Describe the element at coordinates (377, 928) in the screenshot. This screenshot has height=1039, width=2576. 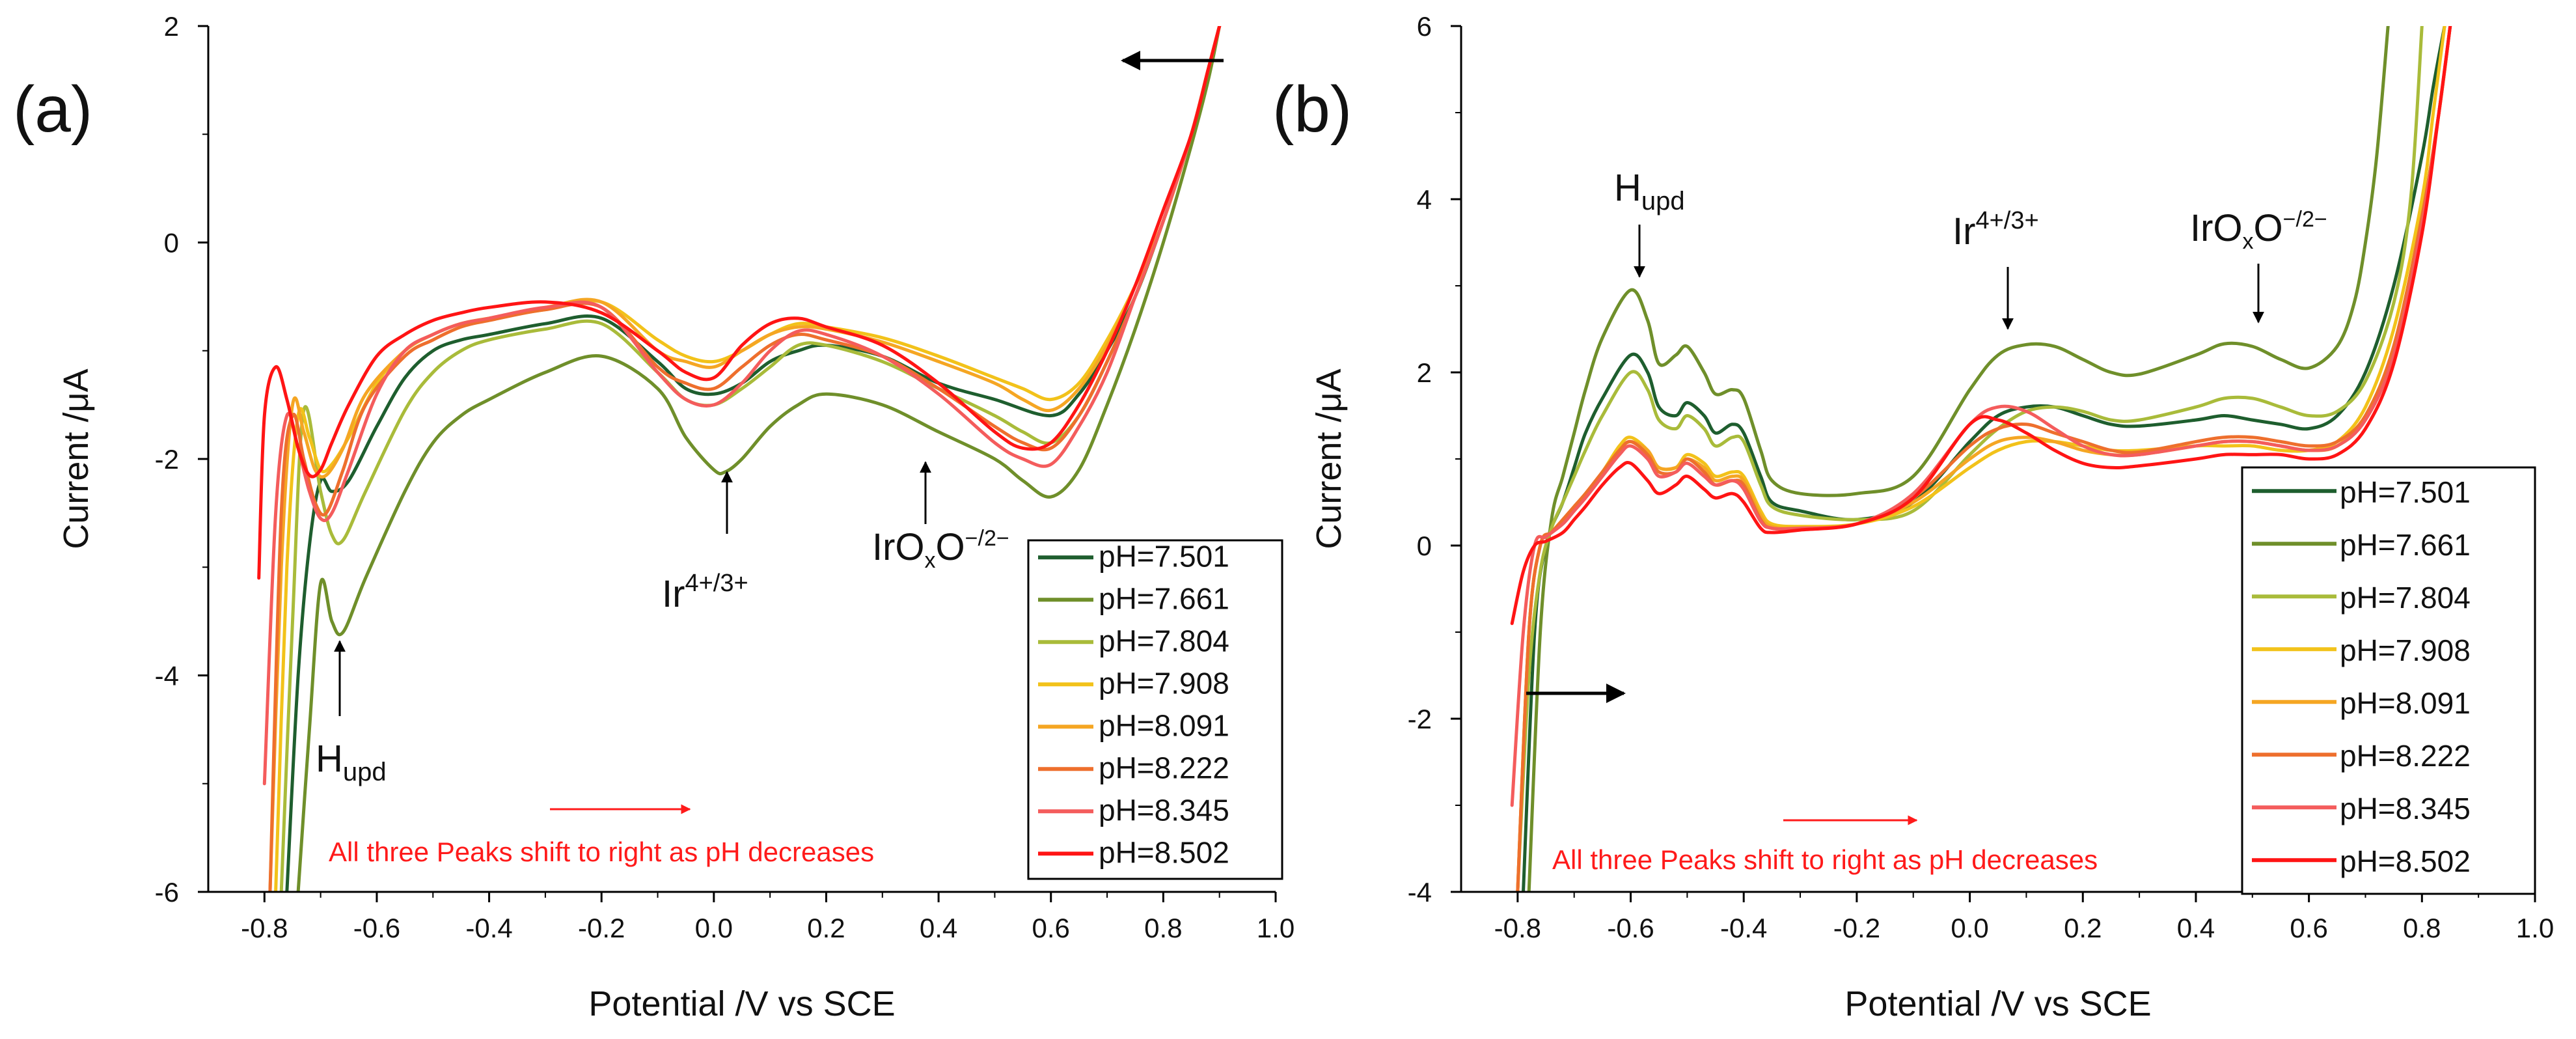
I see `panel-a-x-tick-label: -0.6` at that location.